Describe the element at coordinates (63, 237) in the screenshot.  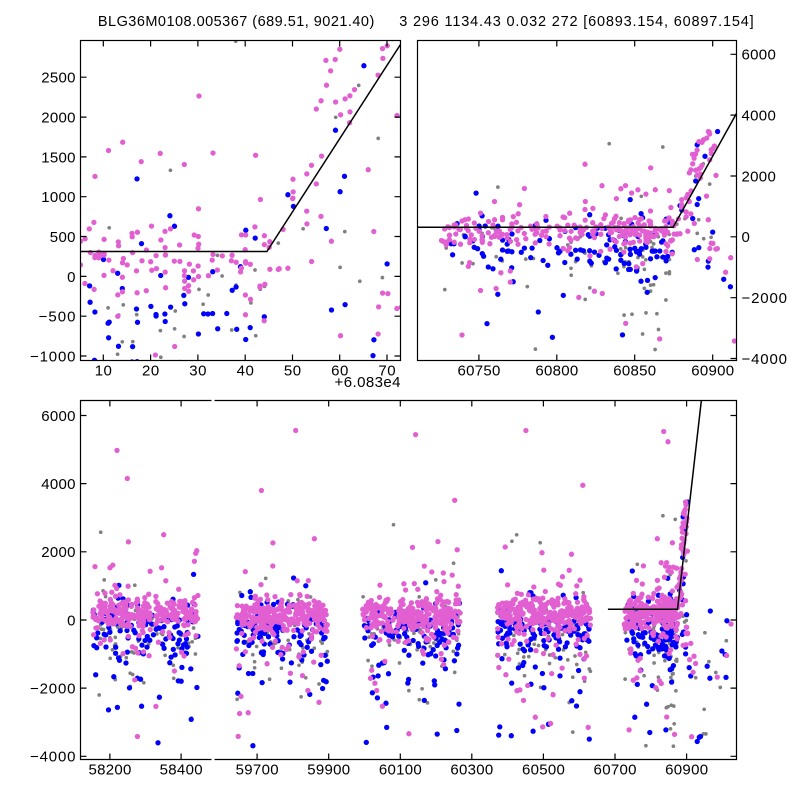
I see `svg-text: 500` at that location.